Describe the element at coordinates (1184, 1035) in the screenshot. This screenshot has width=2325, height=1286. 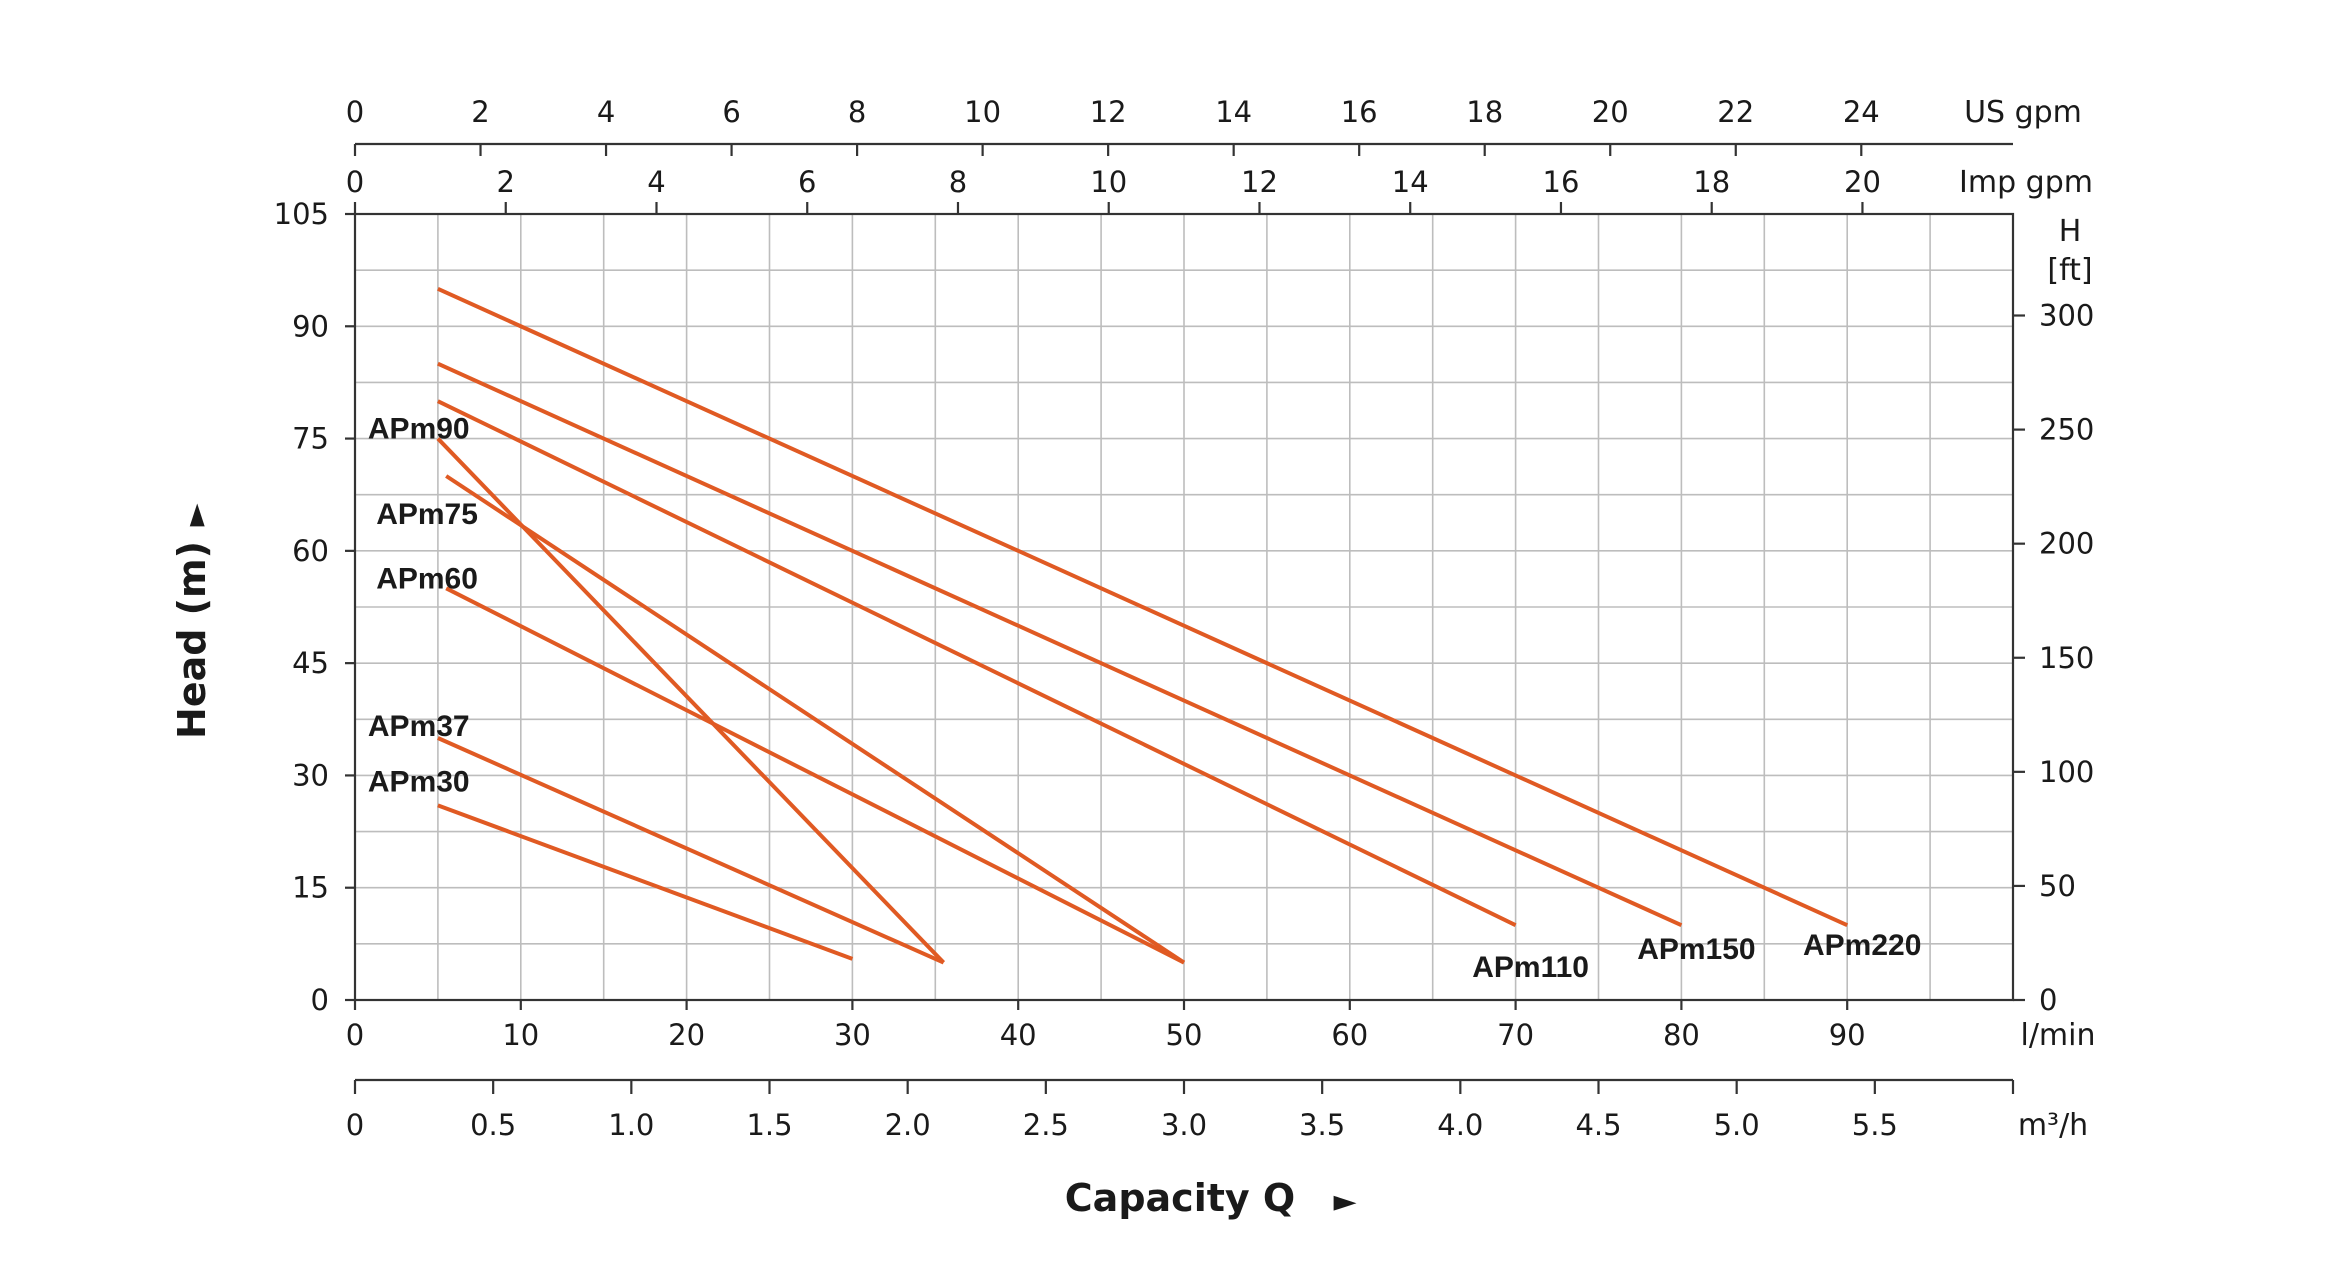
I see `x-tick-label: 50` at that location.